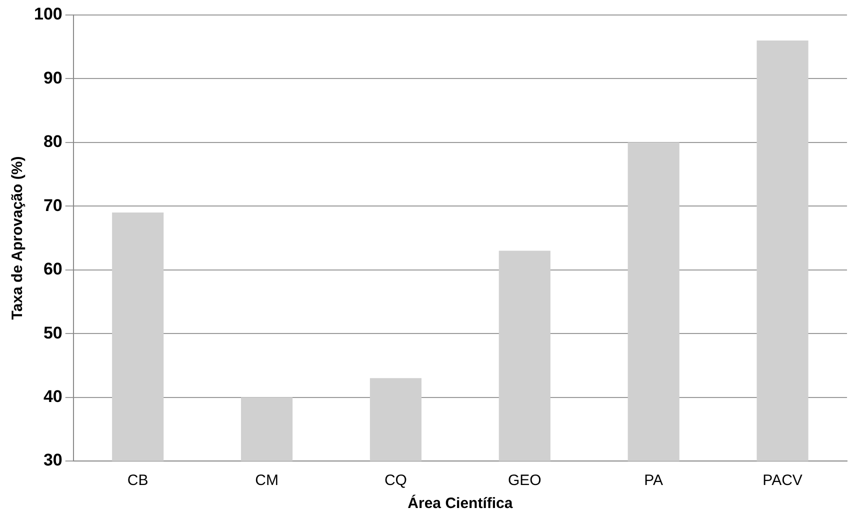 This screenshot has height=520, width=857. What do you see at coordinates (48, 14) in the screenshot?
I see `y-tick-label: 100` at bounding box center [48, 14].